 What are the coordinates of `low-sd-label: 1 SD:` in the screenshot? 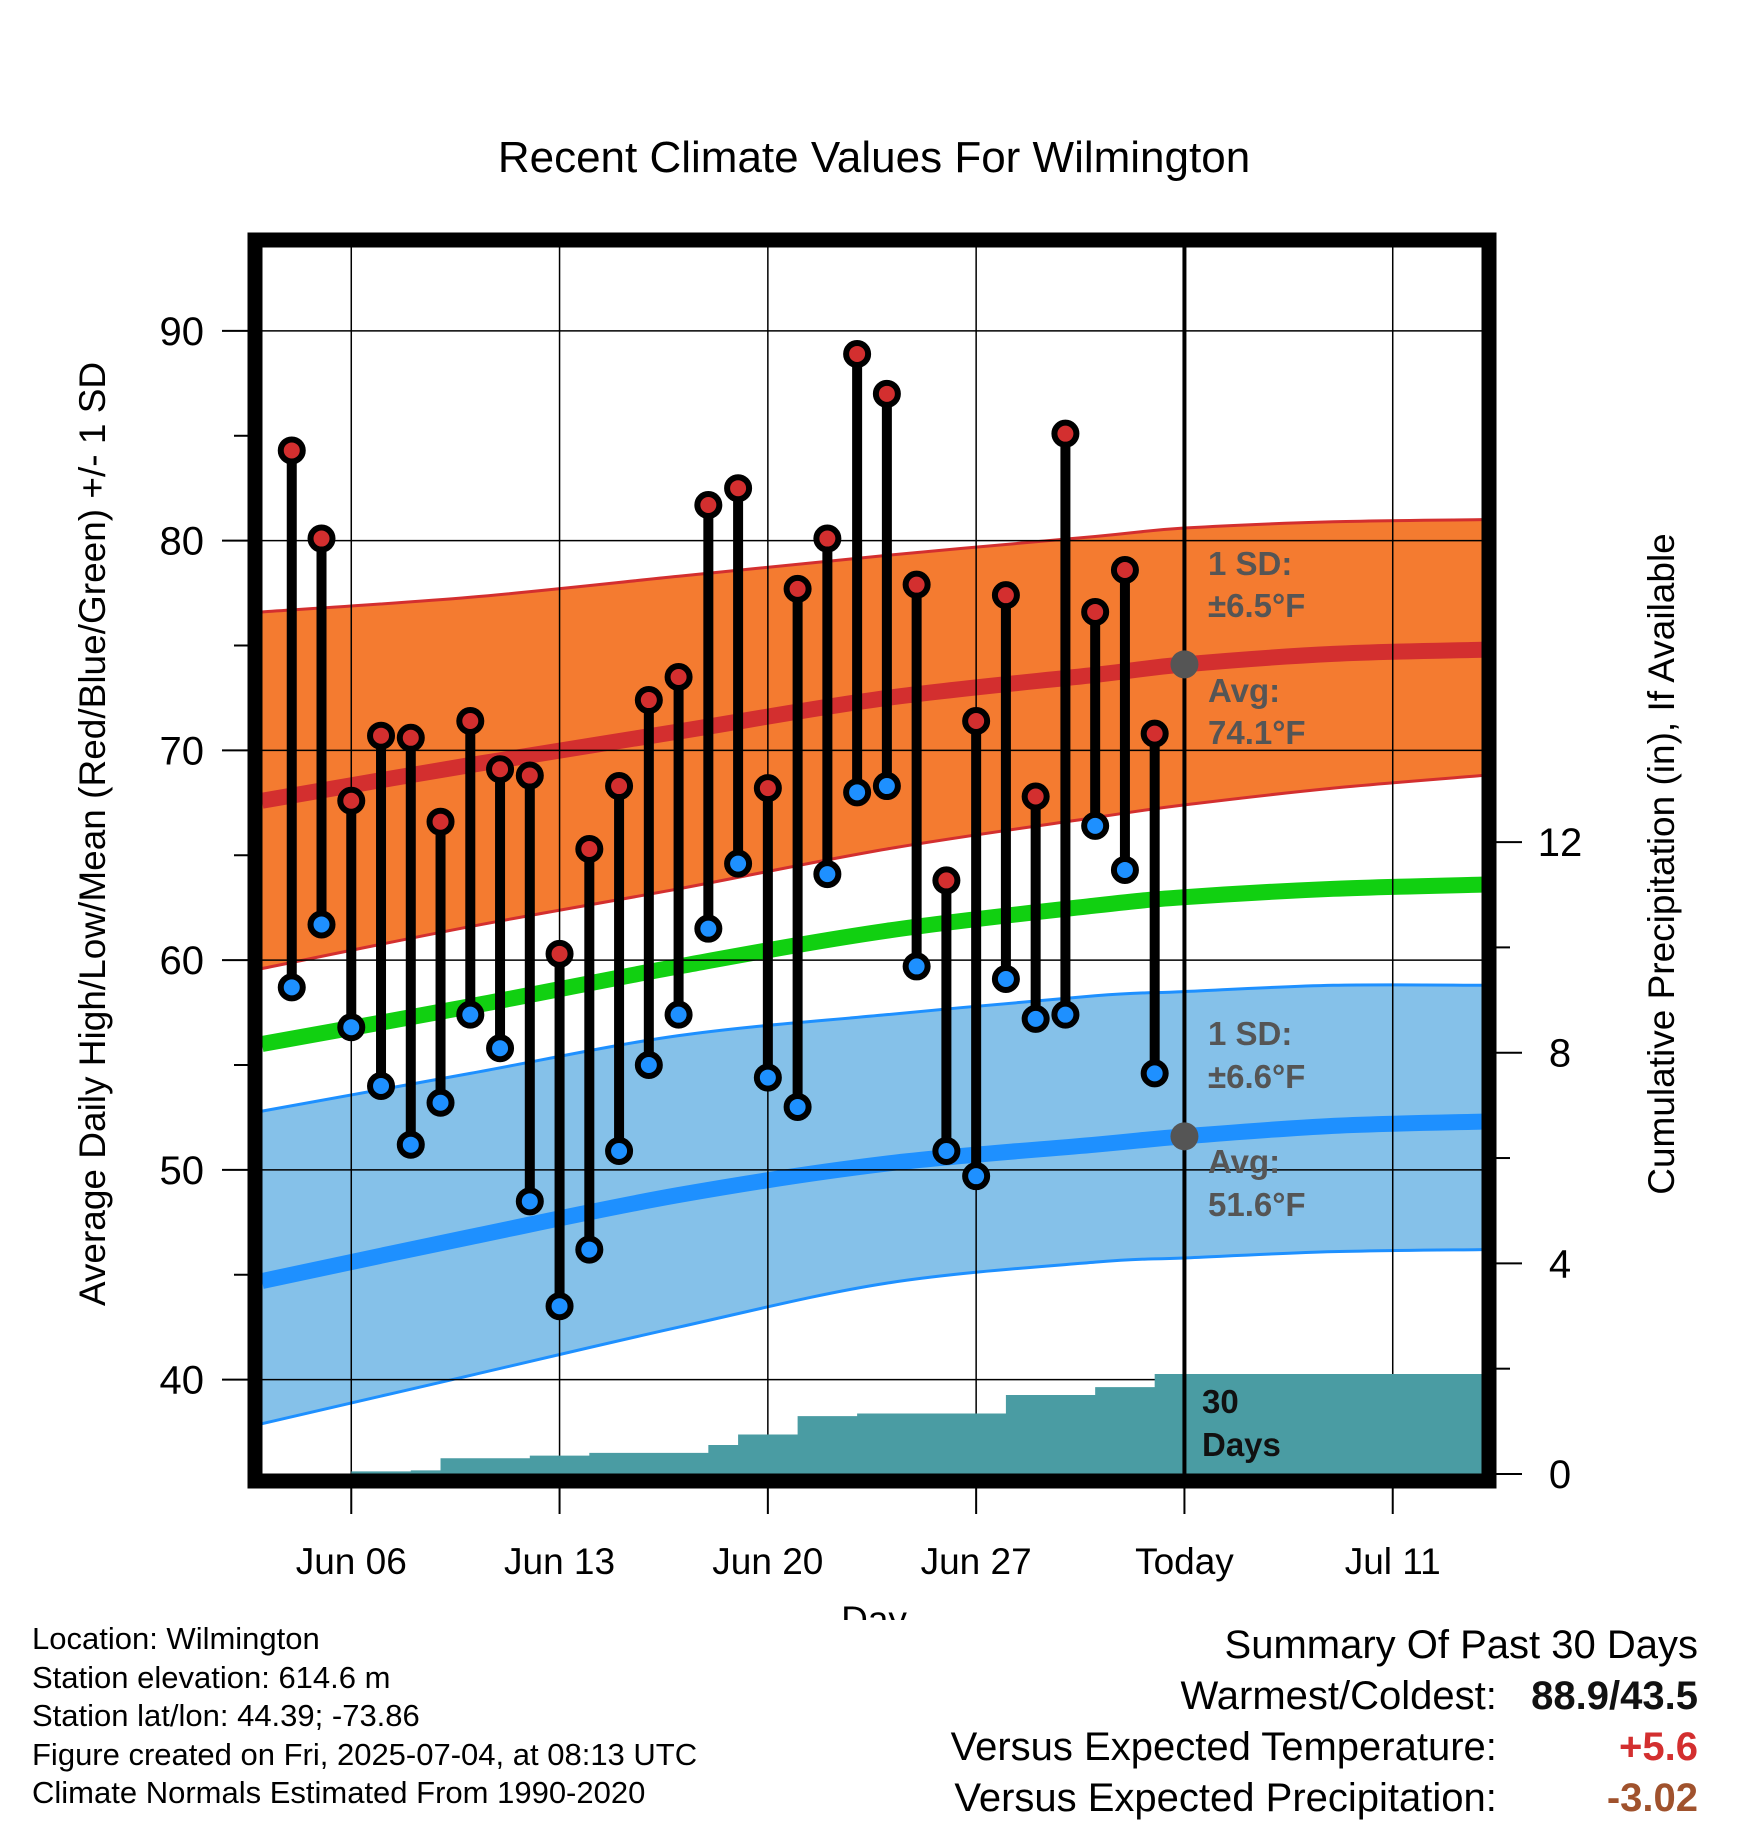 It's located at (1250, 1033).